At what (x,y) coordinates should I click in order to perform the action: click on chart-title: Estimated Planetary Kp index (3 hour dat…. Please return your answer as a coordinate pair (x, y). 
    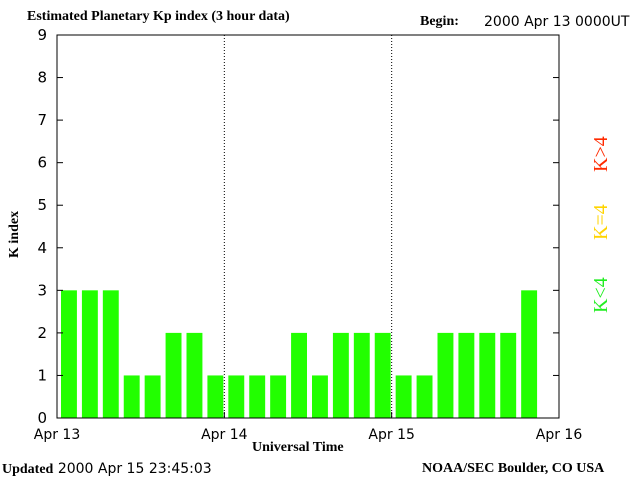
    Looking at the image, I should click on (158, 16).